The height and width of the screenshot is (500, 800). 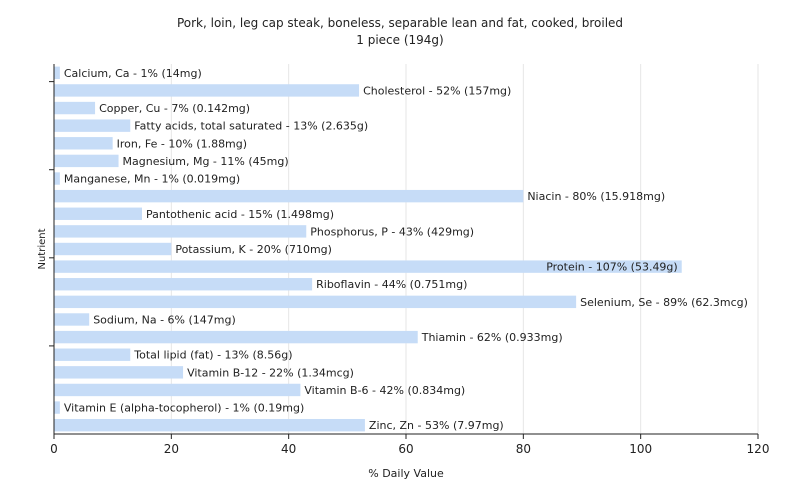 What do you see at coordinates (54, 449) in the screenshot?
I see `x-tick-label: 0` at bounding box center [54, 449].